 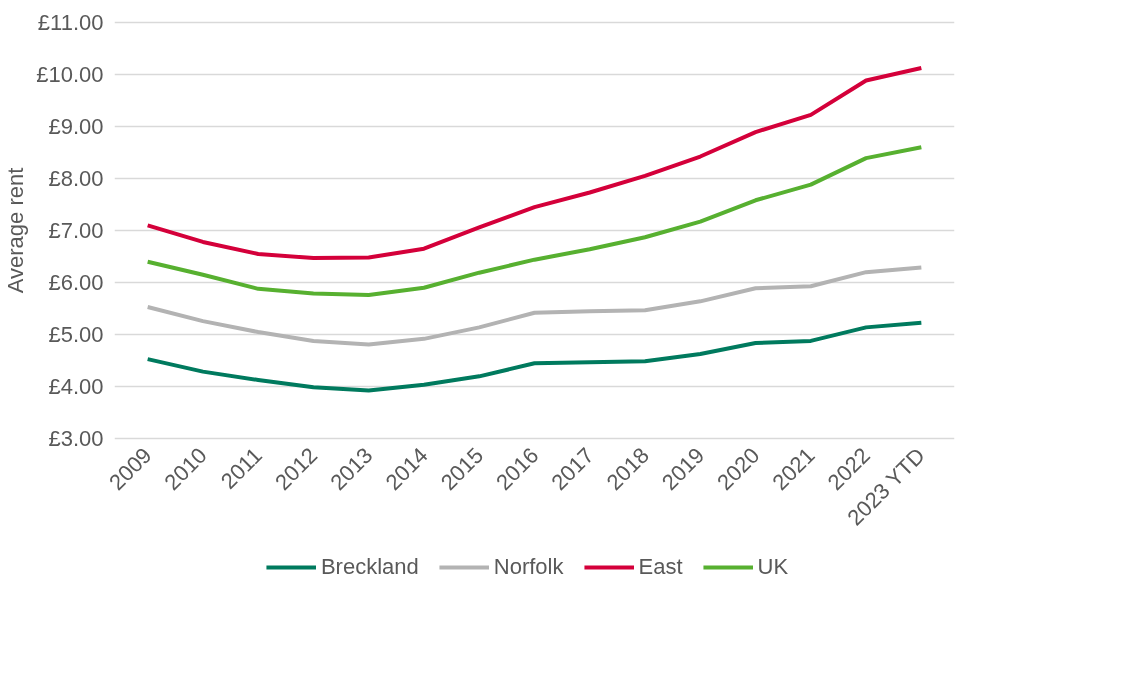 I want to click on legend-label: Norfolk, so click(x=528, y=567).